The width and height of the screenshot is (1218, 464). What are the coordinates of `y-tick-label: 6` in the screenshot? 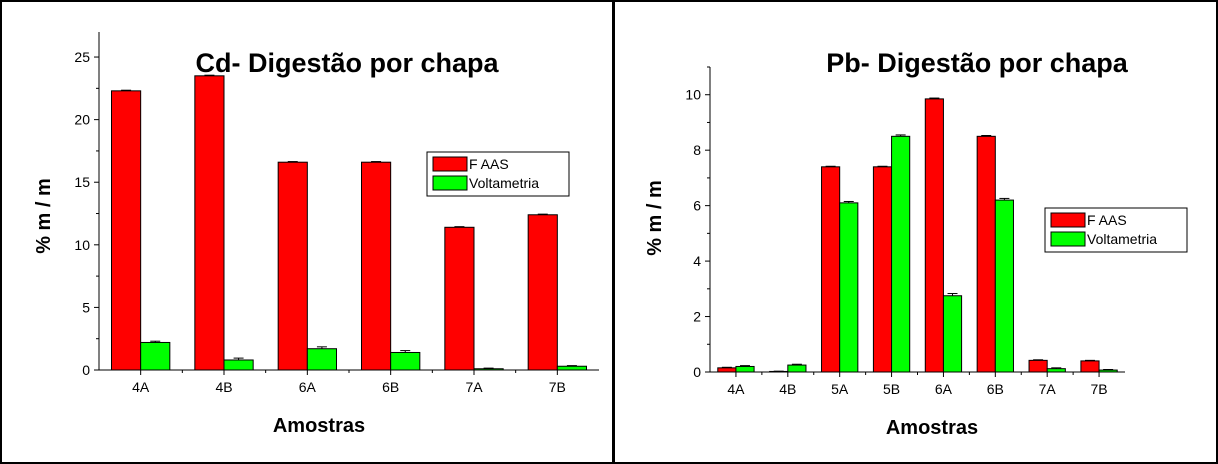 It's located at (697, 206).